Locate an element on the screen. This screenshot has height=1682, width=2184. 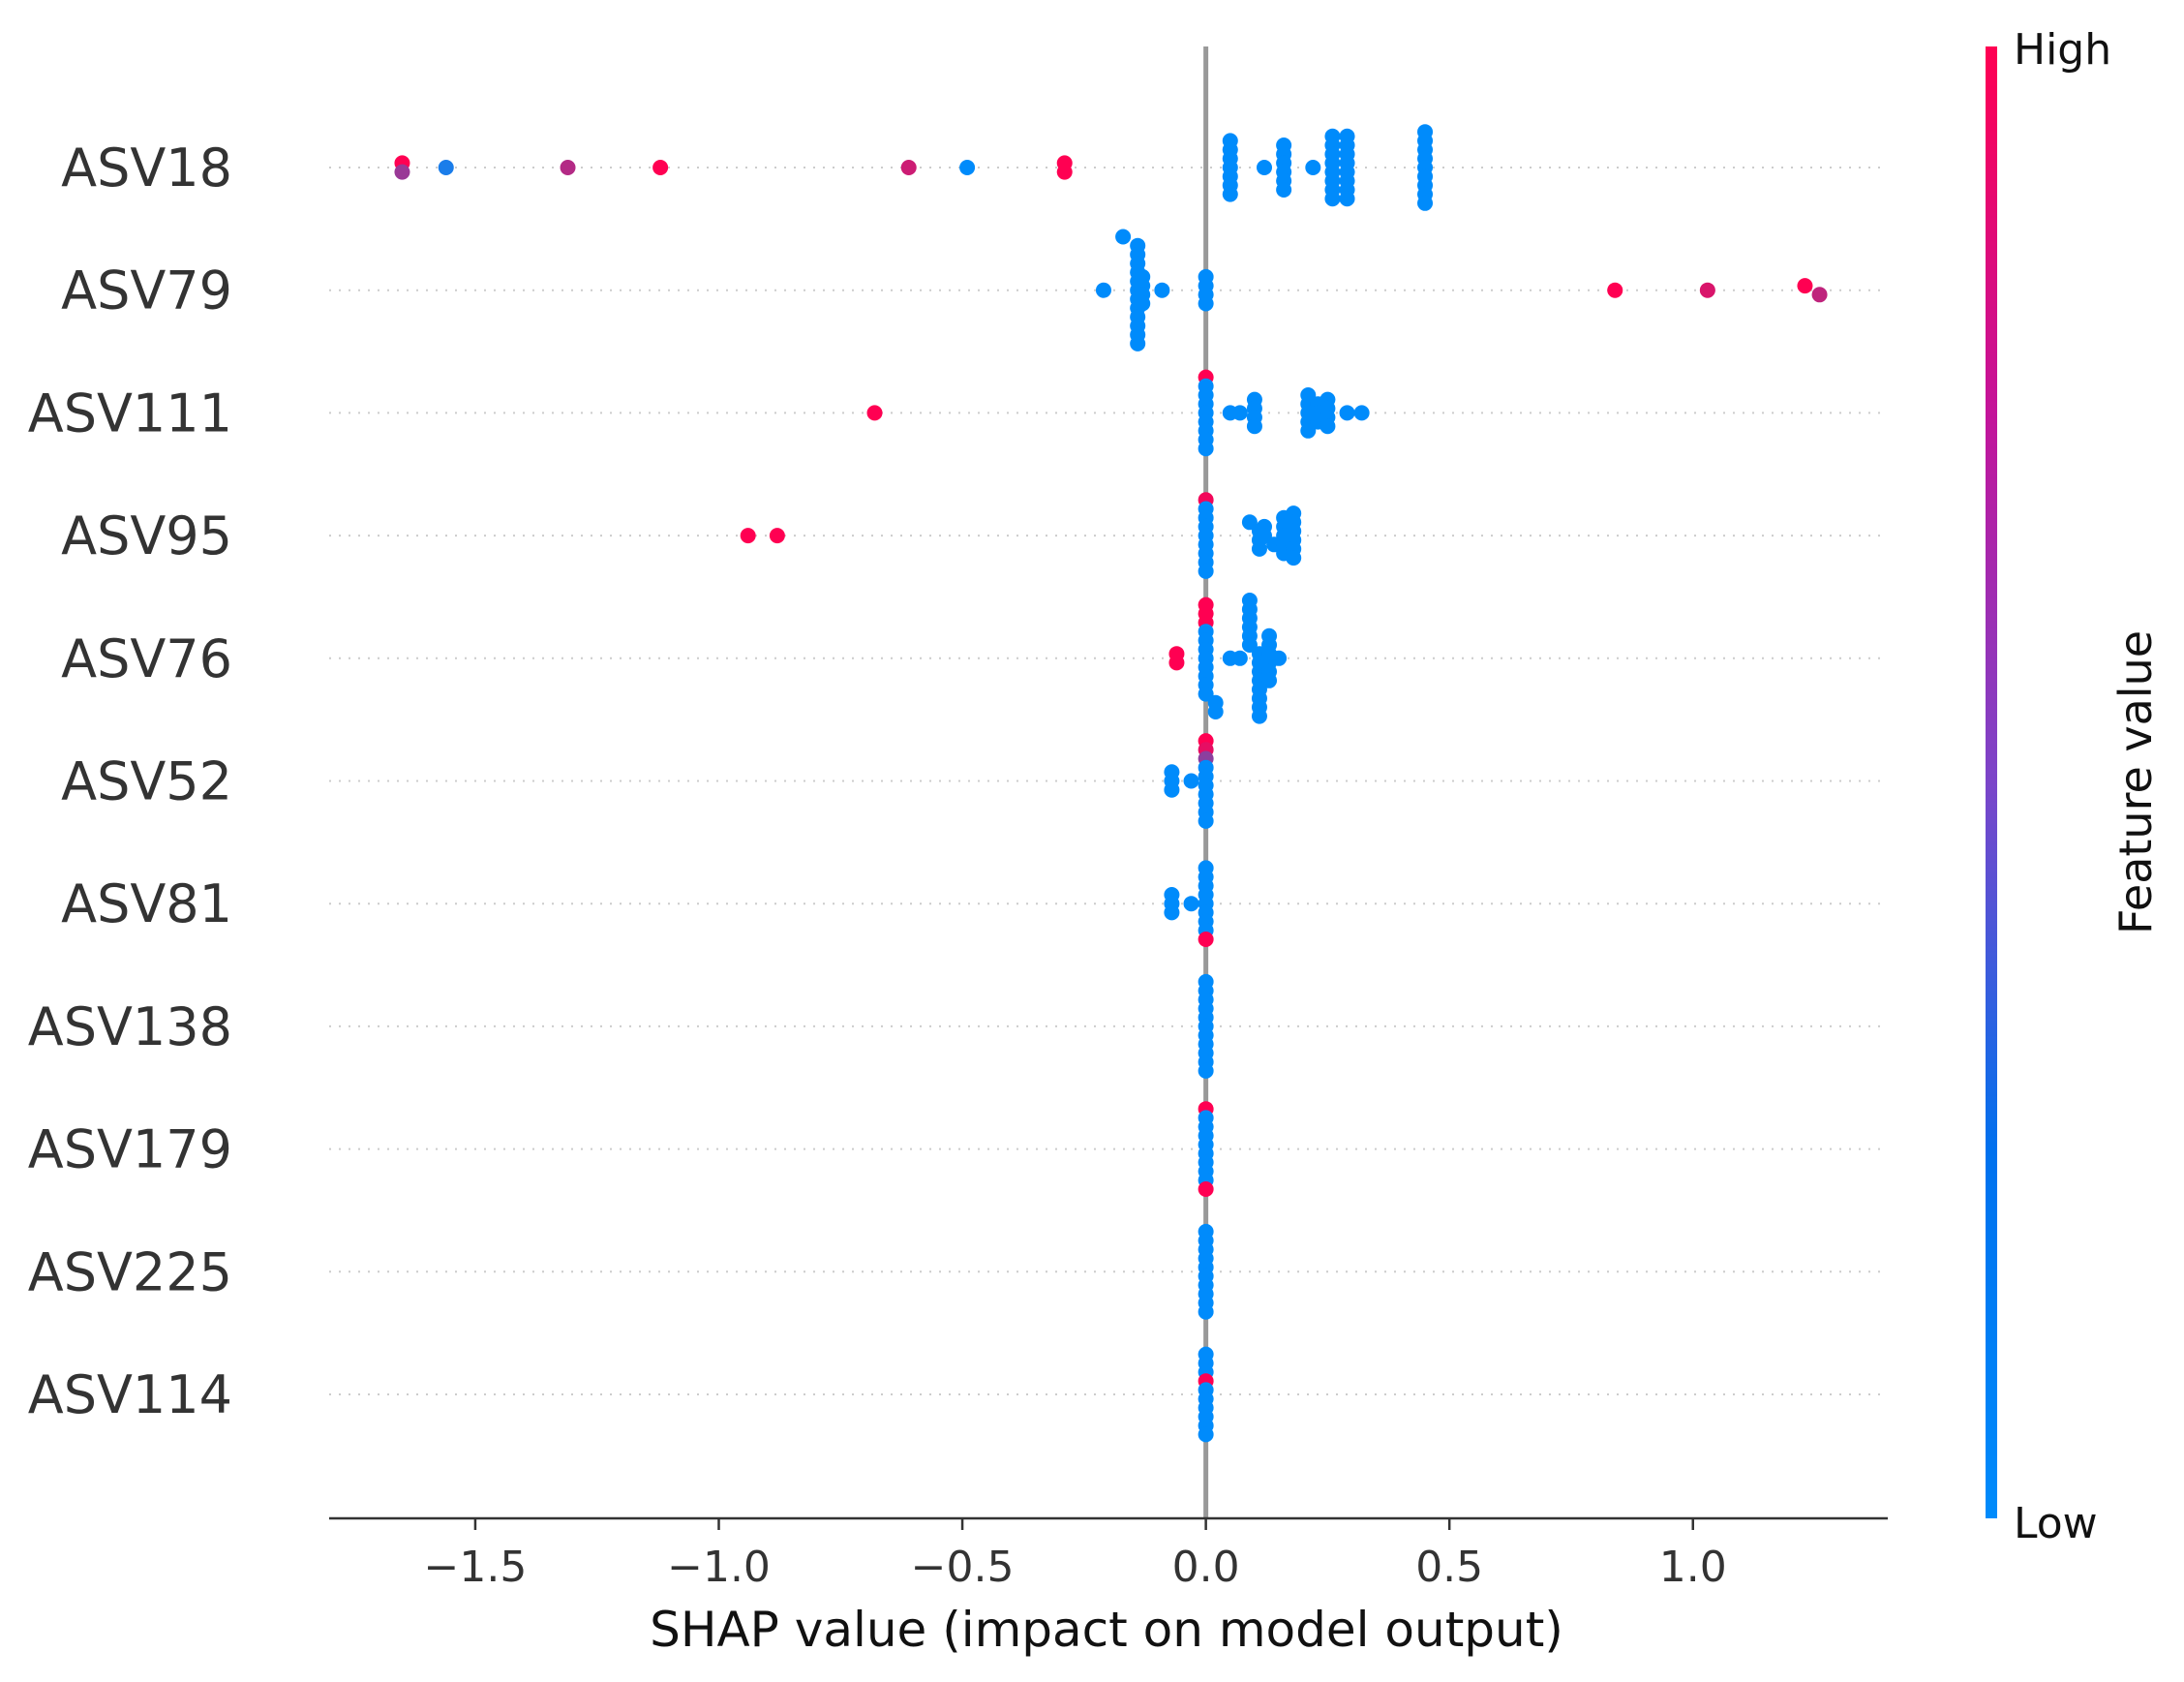
x-tick-label: 0.0 is located at coordinates (1206, 1567).